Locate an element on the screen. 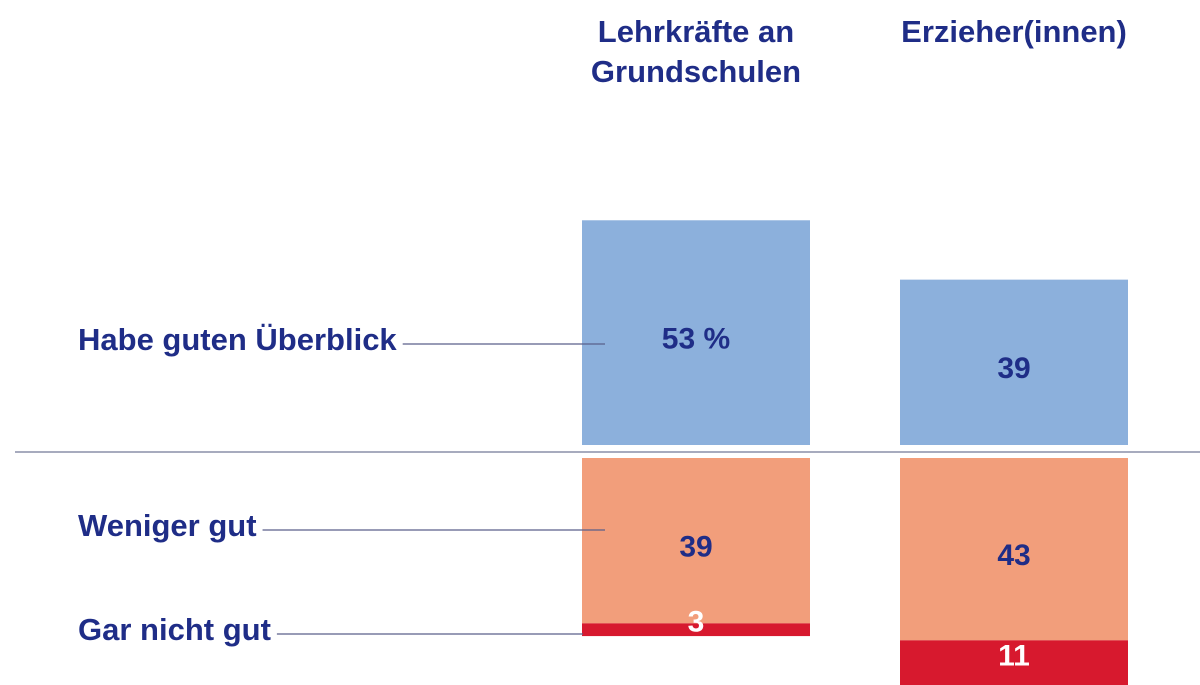  value-label: 43 is located at coordinates (1013, 555).